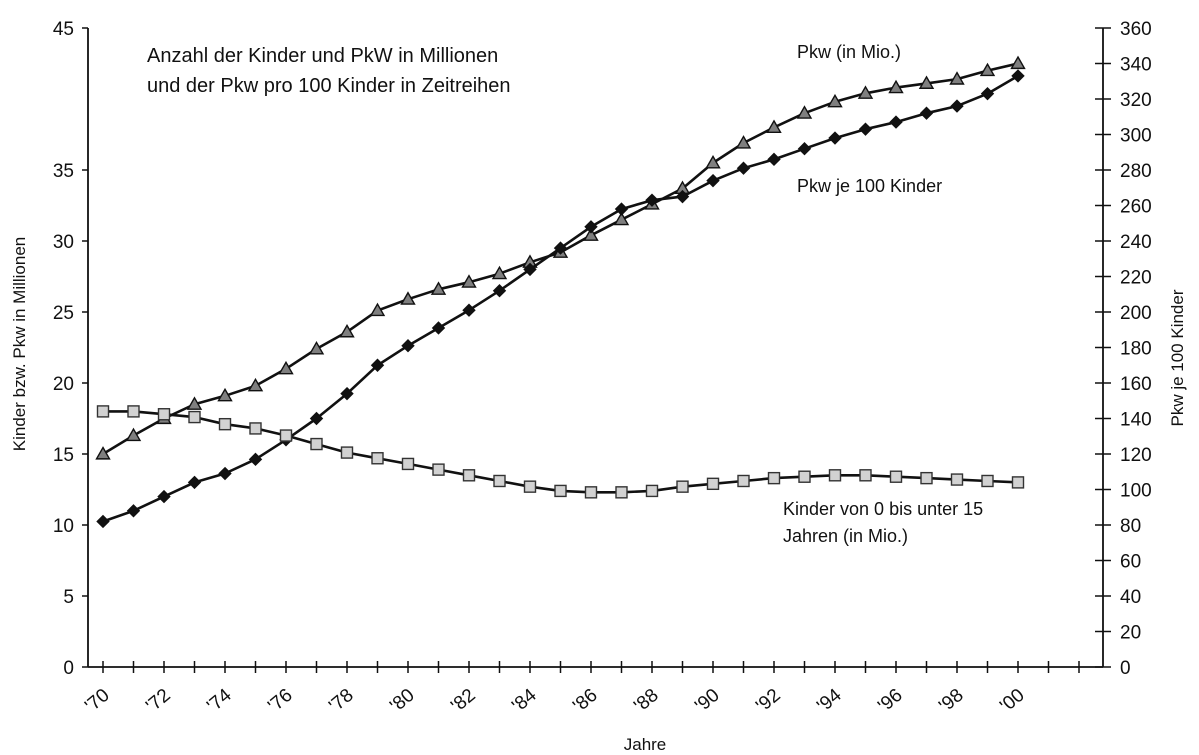 Image resolution: width=1199 pixels, height=755 pixels. What do you see at coordinates (1012, 701) in the screenshot?
I see `x-tick-label: '00` at bounding box center [1012, 701].